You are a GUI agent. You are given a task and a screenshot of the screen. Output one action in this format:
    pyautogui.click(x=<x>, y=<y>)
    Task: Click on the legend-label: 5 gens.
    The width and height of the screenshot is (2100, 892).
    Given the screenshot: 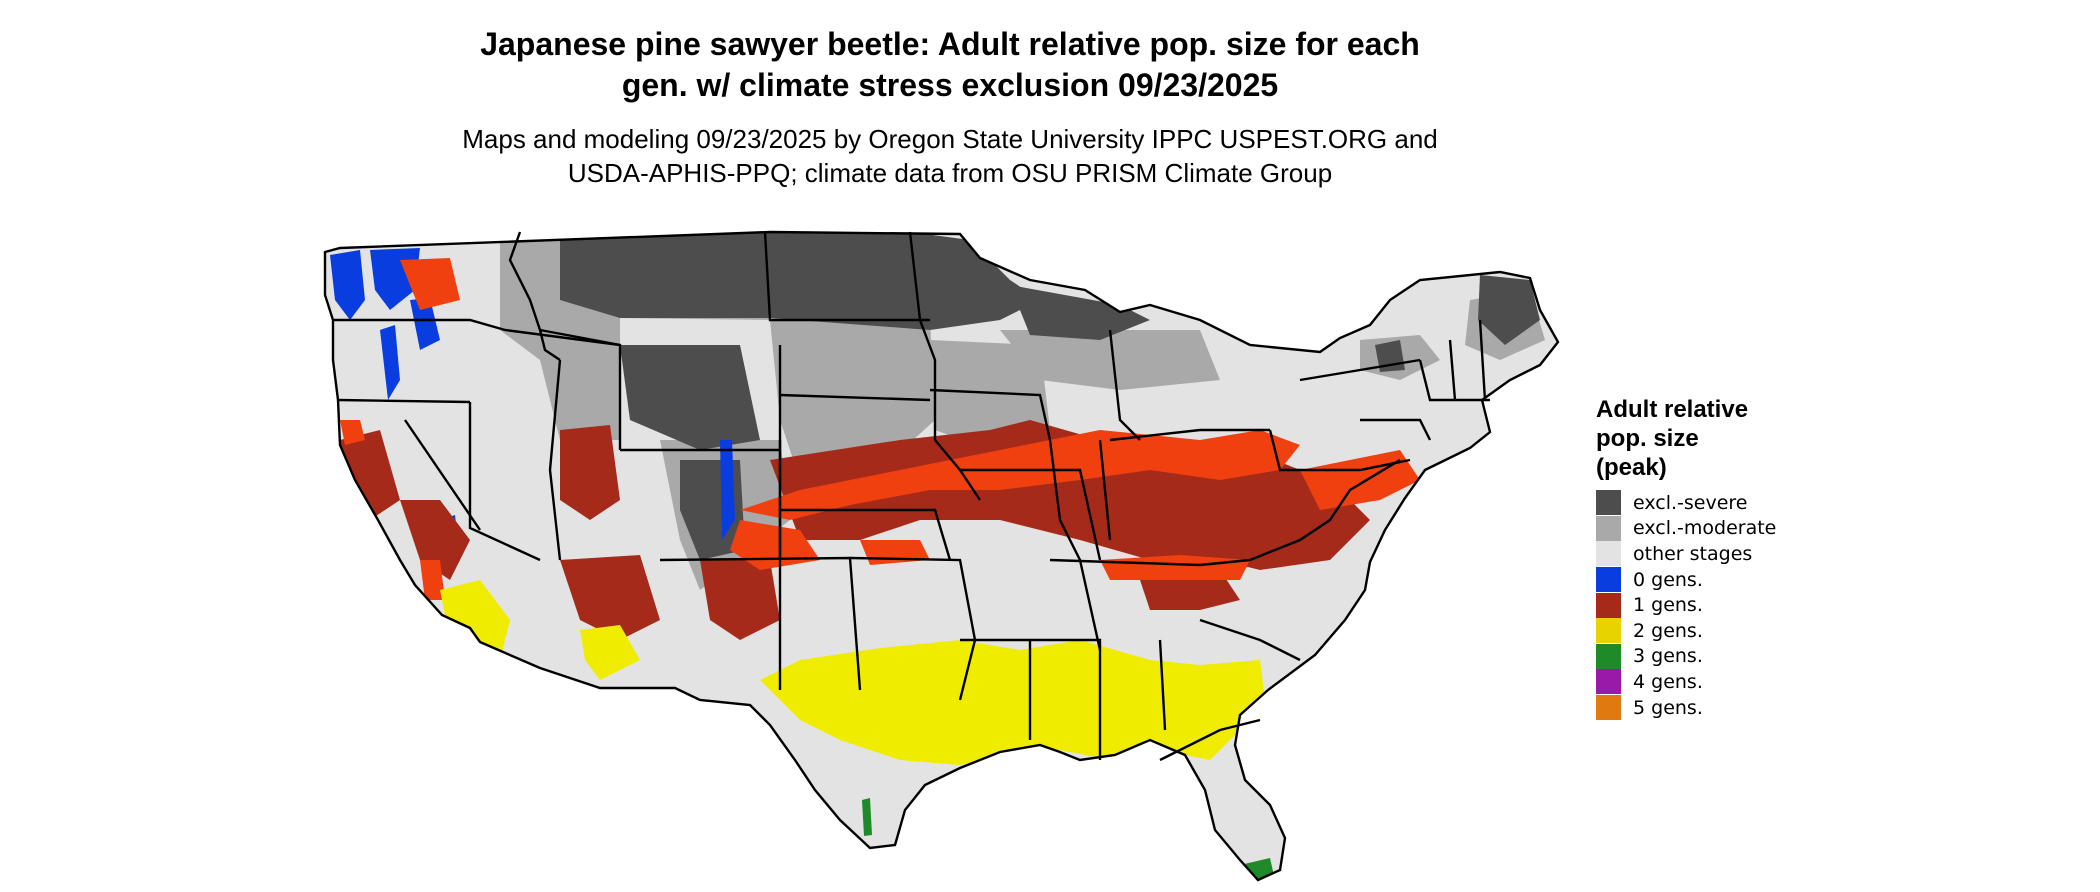 What is the action you would take?
    pyautogui.click(x=1668, y=707)
    